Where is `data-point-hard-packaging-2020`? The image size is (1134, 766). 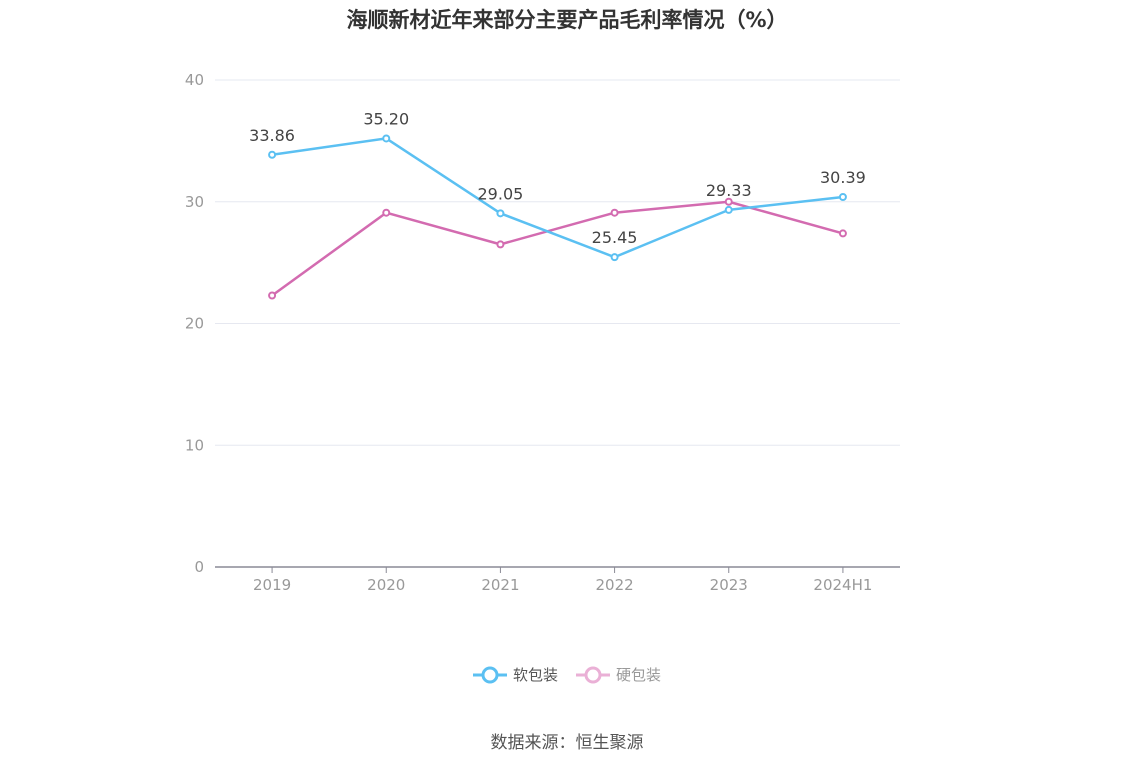
data-point-hard-packaging-2020 is located at coordinates (386, 212).